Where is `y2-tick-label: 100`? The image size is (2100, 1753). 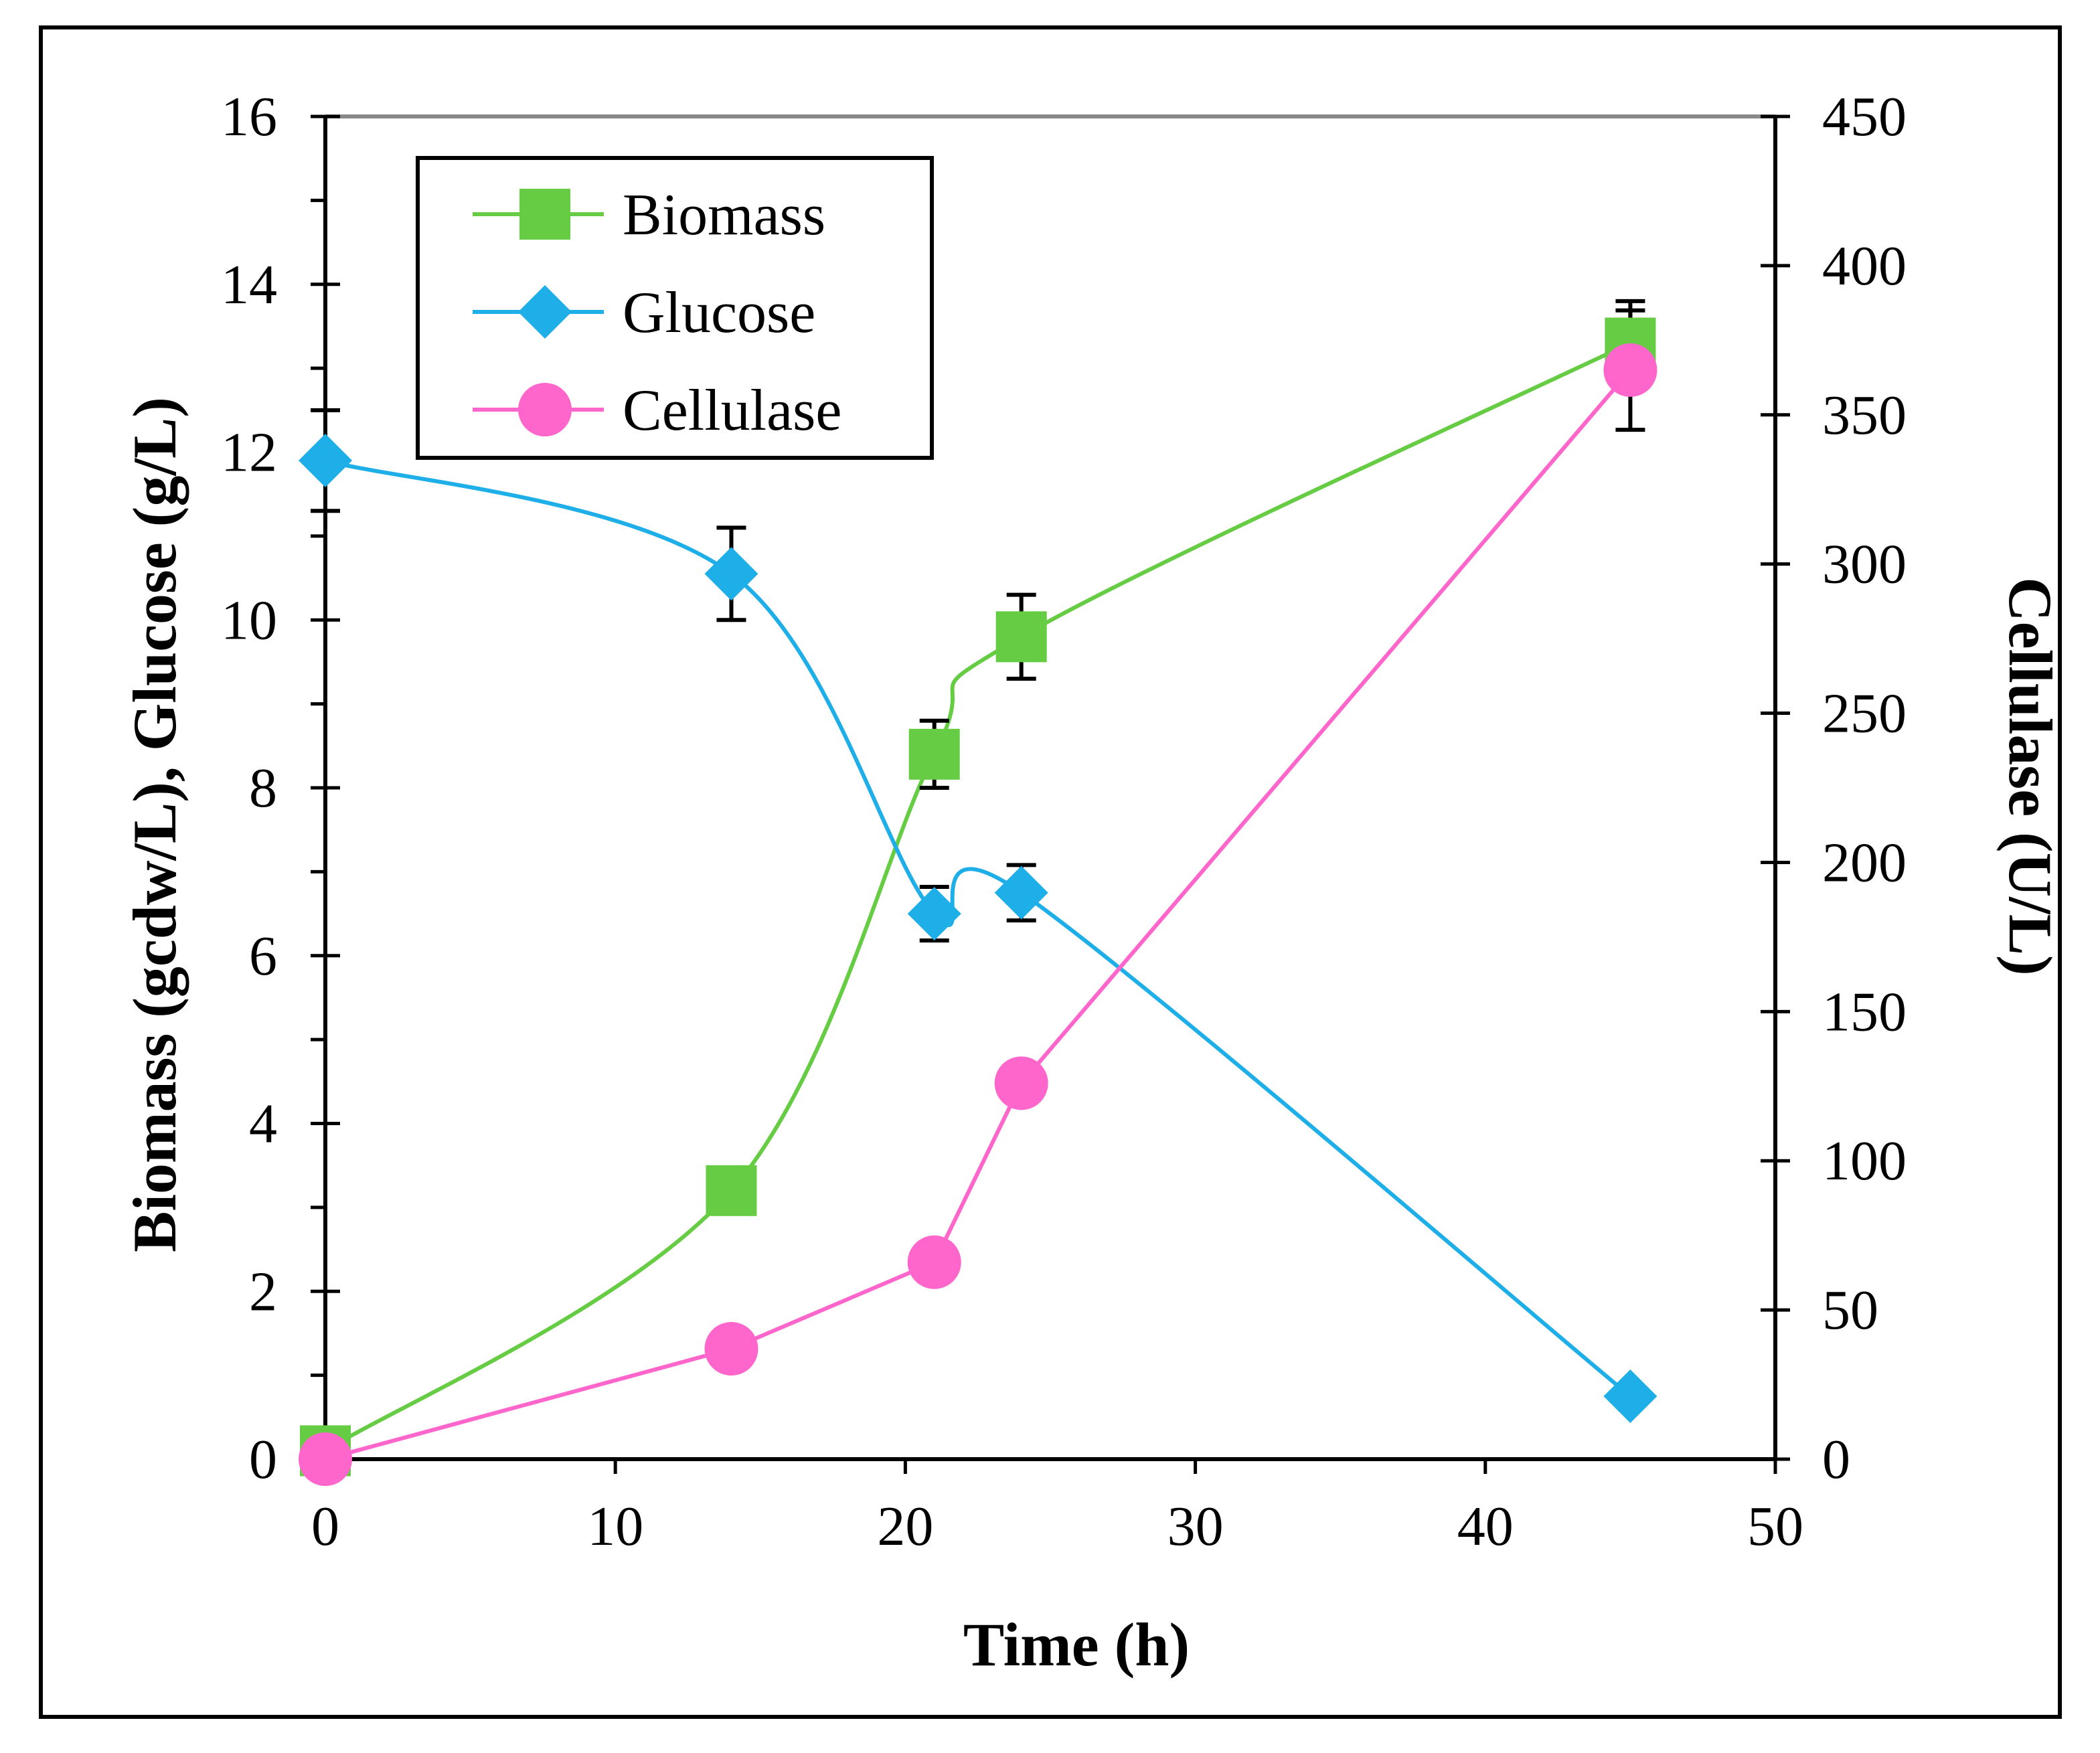
y2-tick-label: 100 is located at coordinates (1865, 1161).